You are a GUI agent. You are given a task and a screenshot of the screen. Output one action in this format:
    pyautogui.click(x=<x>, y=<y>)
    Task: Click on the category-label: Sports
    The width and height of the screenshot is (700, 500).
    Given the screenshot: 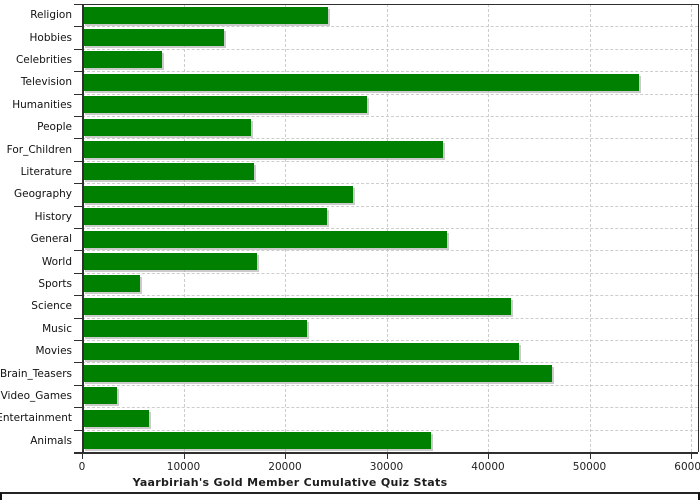 What is the action you would take?
    pyautogui.click(x=55, y=283)
    